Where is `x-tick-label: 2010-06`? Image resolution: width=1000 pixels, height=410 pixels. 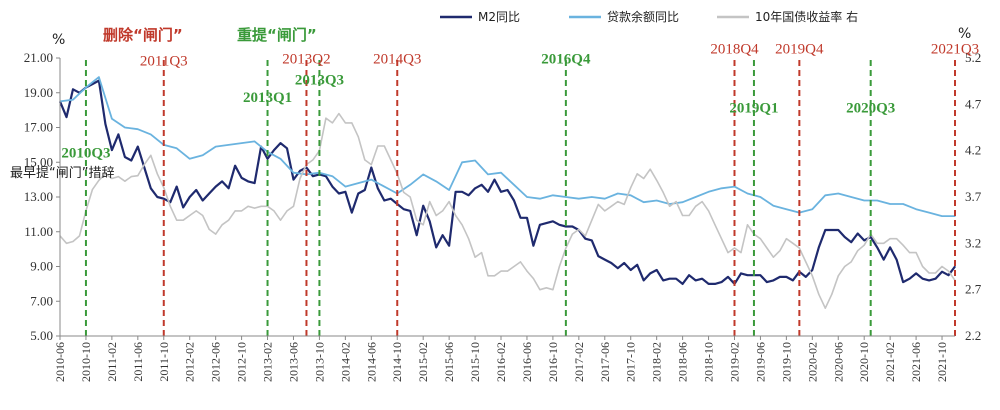
x-tick-label: 2010-06 is located at coordinates (60, 362).